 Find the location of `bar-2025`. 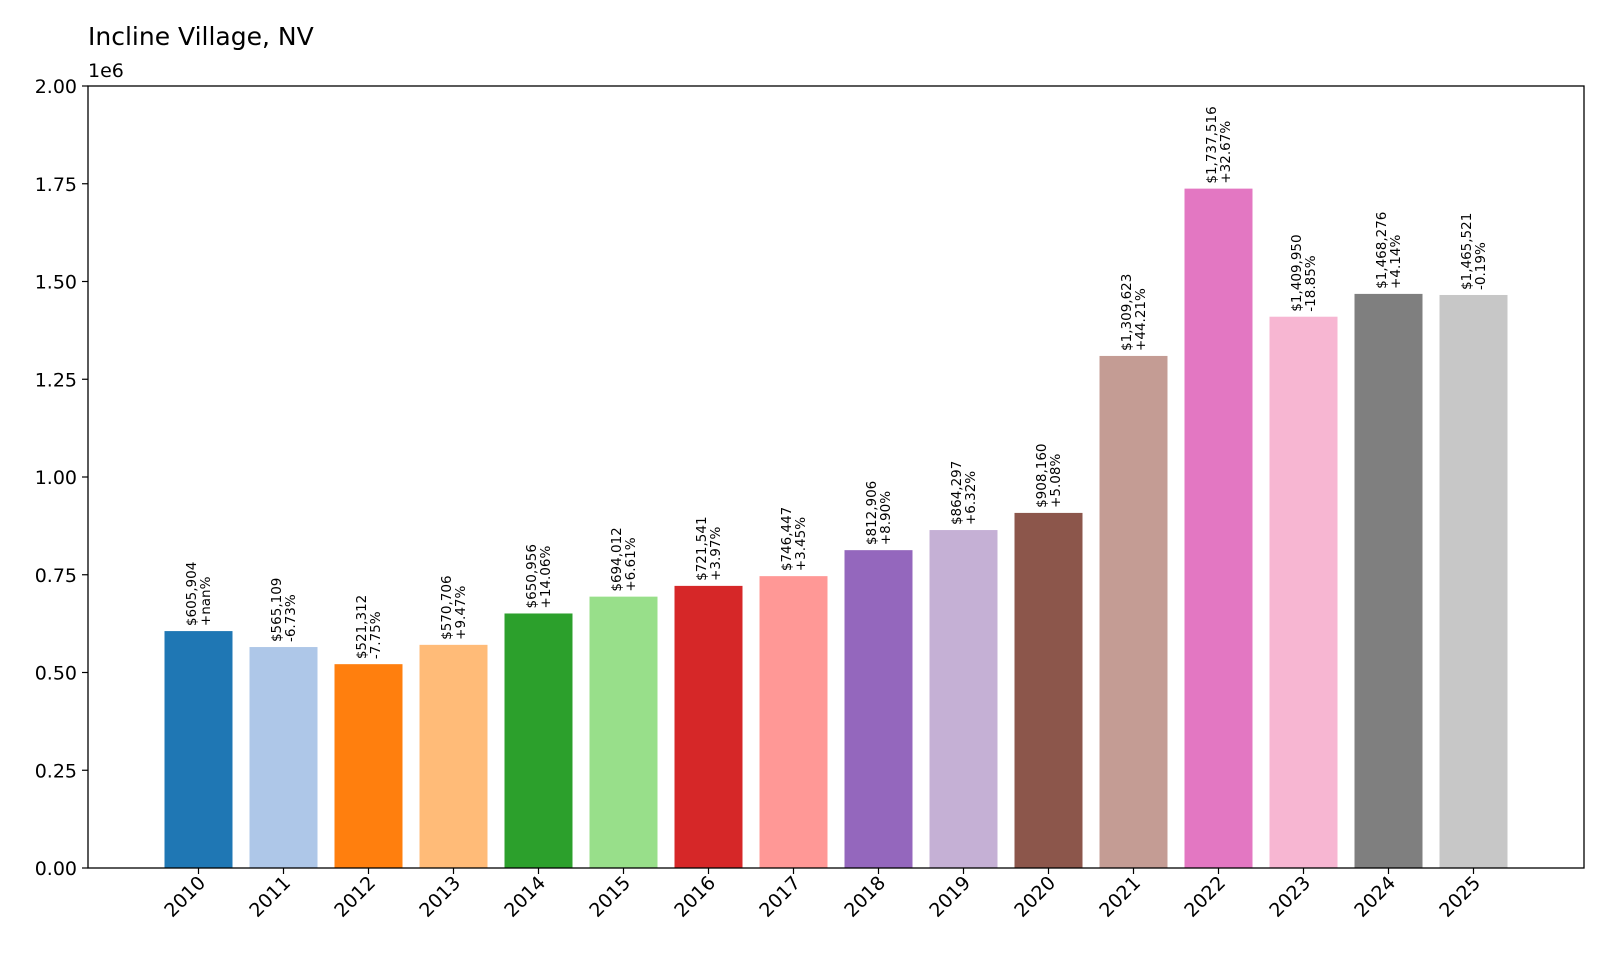

bar-2025 is located at coordinates (1473, 581).